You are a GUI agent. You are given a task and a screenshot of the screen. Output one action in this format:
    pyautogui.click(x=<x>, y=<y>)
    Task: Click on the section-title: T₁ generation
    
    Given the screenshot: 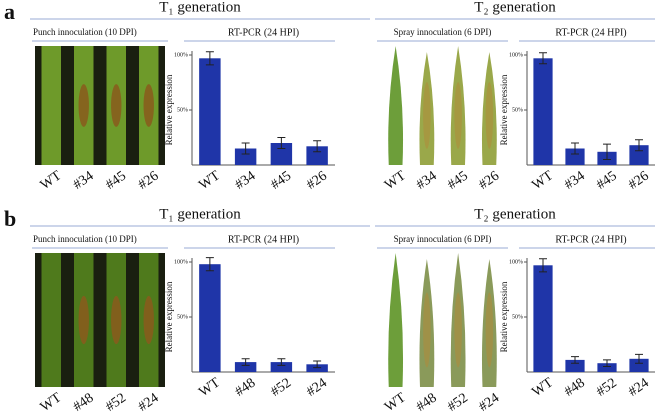 What is the action you would take?
    pyautogui.click(x=200, y=214)
    